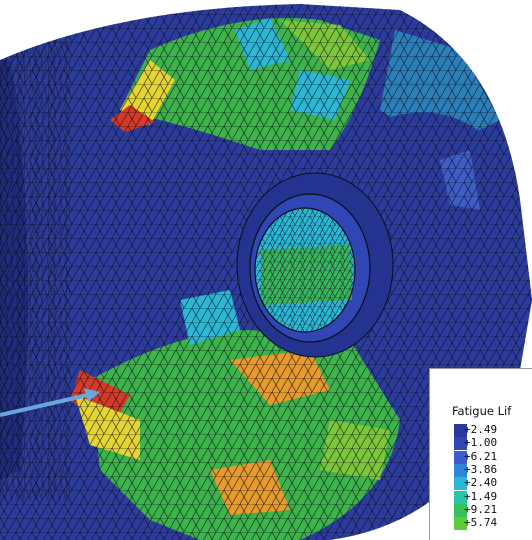  I want to click on legend-value: +9.21, so click(481, 509).